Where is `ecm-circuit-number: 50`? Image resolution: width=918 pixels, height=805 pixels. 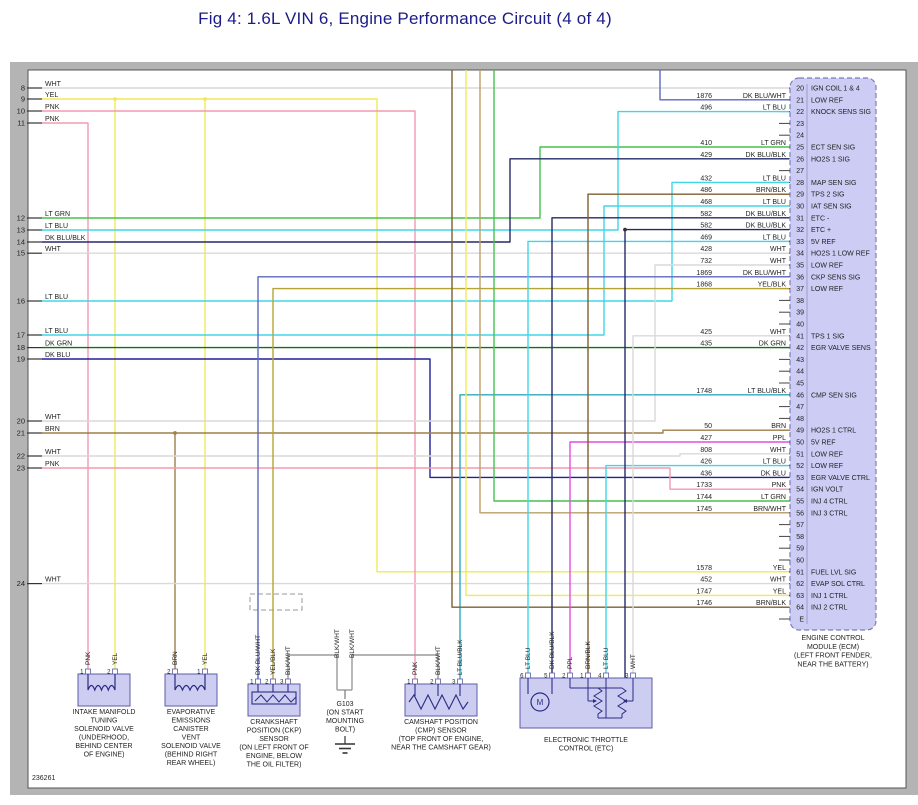 ecm-circuit-number: 50 is located at coordinates (708, 426).